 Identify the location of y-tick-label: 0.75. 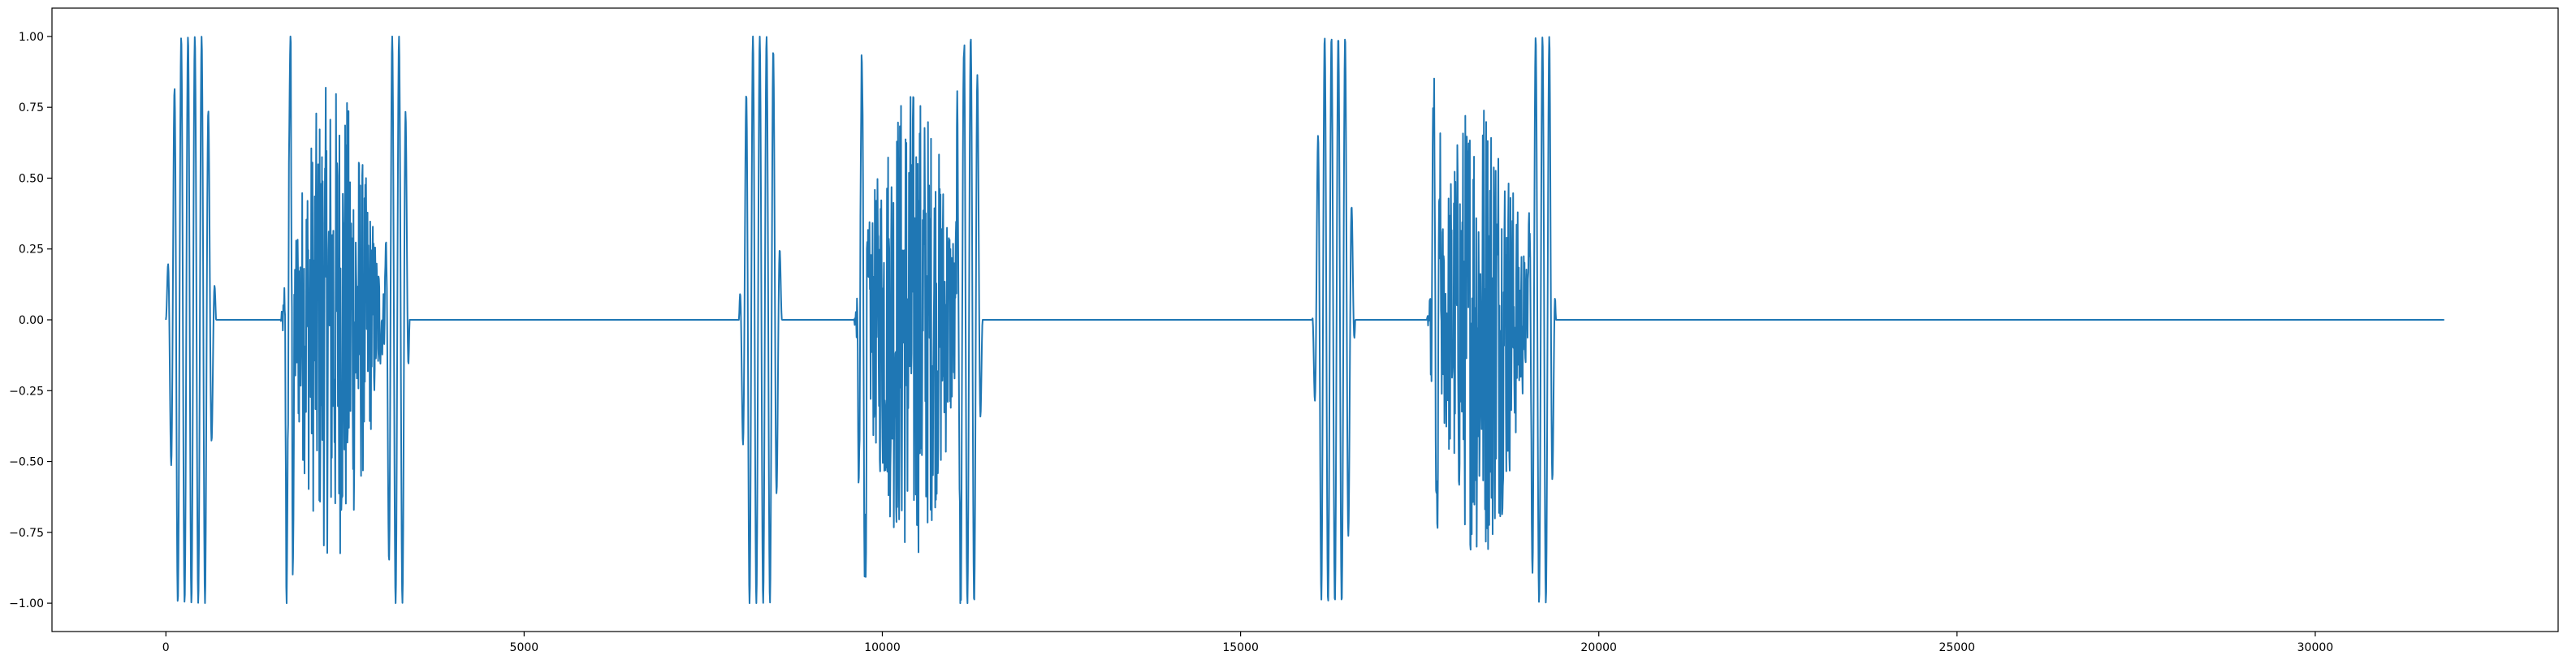
(32, 107).